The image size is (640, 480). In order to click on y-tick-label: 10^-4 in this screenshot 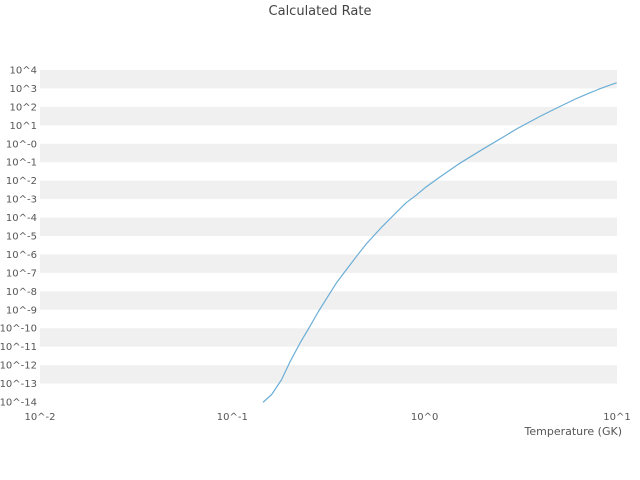, I will do `click(21, 218)`.